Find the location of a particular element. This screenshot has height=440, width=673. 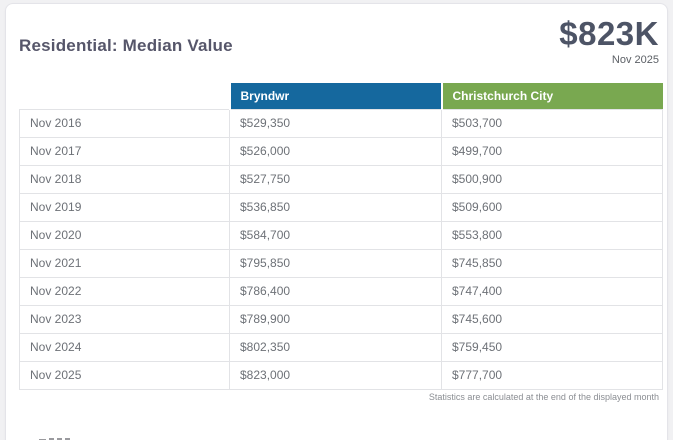

row-date: Nov 2017 is located at coordinates (124, 151).